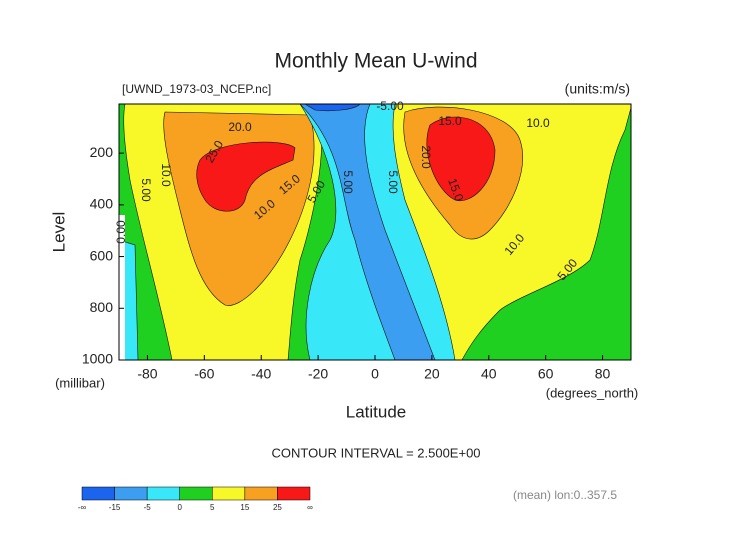 This screenshot has height=537, width=752. What do you see at coordinates (196, 89) in the screenshot?
I see `subtitle: [UWND_1973-03_NCEP.nc]` at bounding box center [196, 89].